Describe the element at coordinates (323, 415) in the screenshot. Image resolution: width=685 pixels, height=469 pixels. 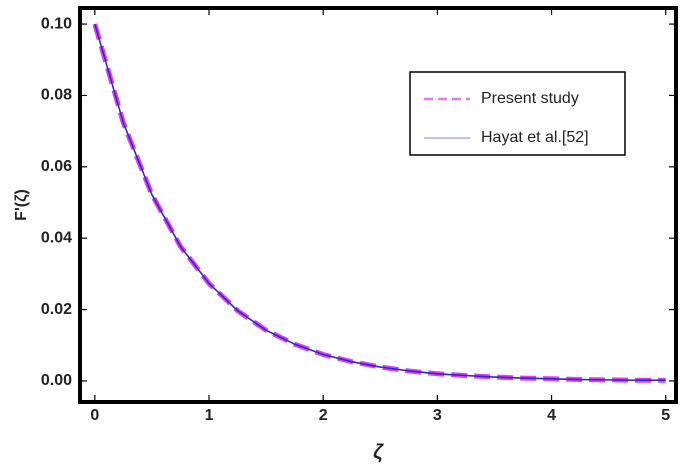
I see `x-tick-label: 2` at that location.